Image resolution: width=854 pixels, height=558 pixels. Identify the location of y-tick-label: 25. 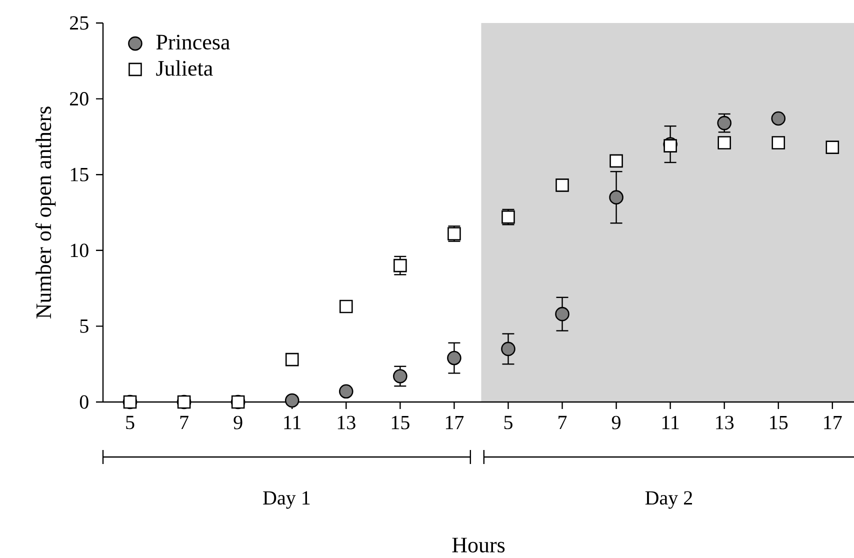
(79, 23).